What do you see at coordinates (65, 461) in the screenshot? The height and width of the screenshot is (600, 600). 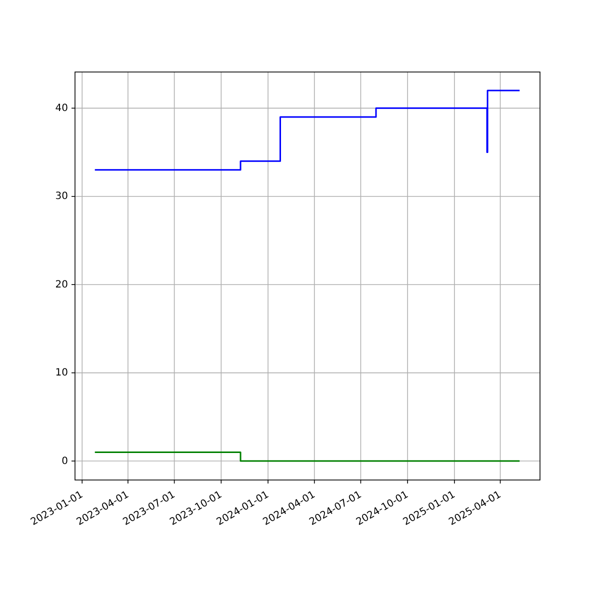 I see `y-tick-label: 0` at bounding box center [65, 461].